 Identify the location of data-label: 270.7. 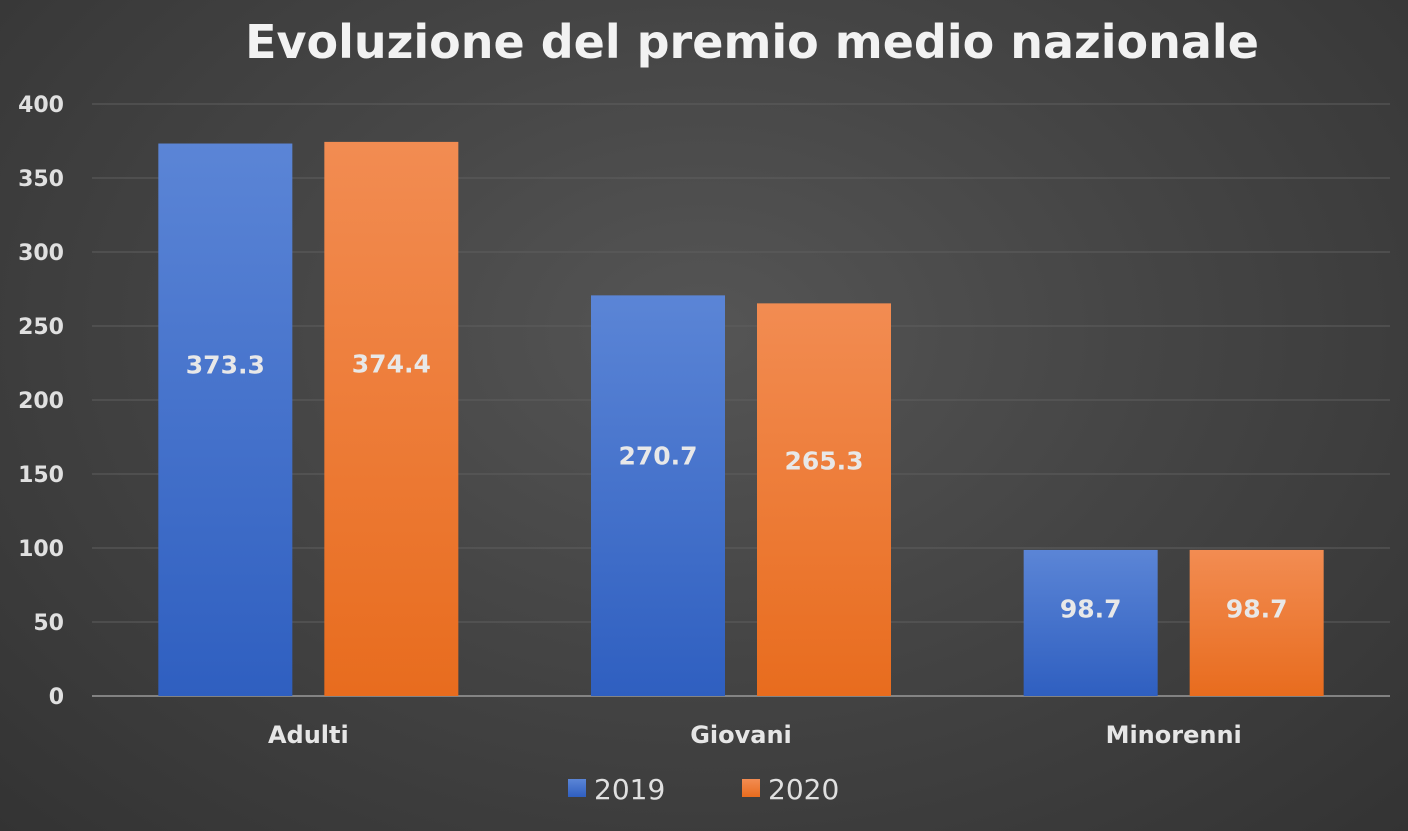
(657, 456).